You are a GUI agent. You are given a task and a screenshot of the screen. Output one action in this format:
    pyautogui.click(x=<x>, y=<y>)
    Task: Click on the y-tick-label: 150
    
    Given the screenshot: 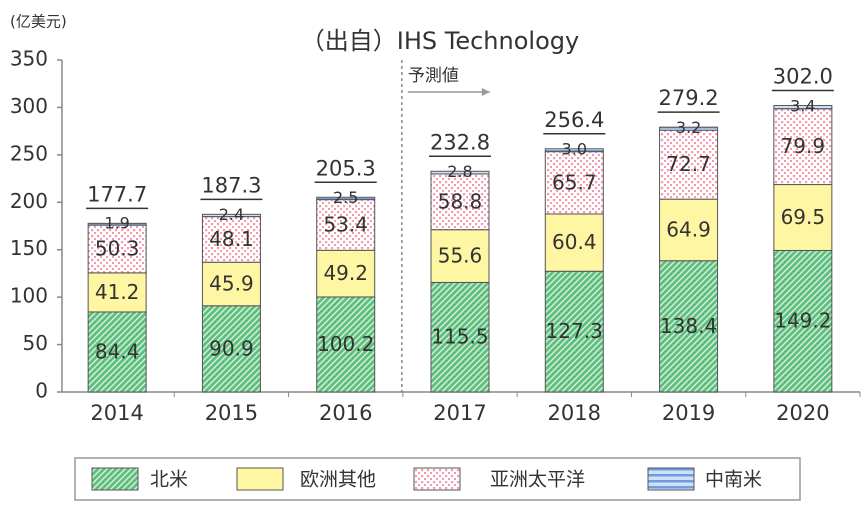 What is the action you would take?
    pyautogui.click(x=29, y=248)
    